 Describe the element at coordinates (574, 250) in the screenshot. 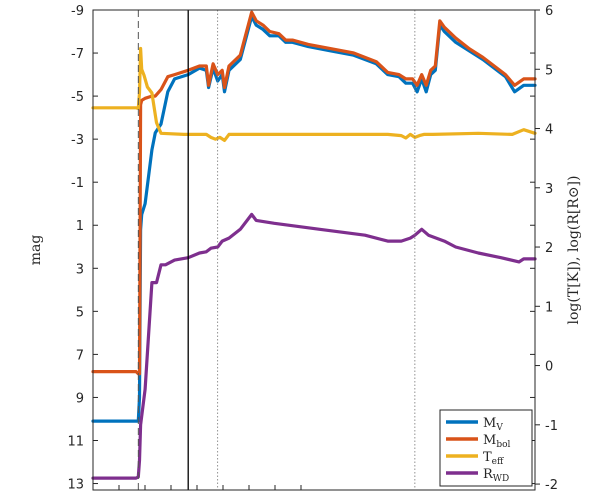

I see `right-axis-title: log(T[K]), log(R[R⊙])` at that location.